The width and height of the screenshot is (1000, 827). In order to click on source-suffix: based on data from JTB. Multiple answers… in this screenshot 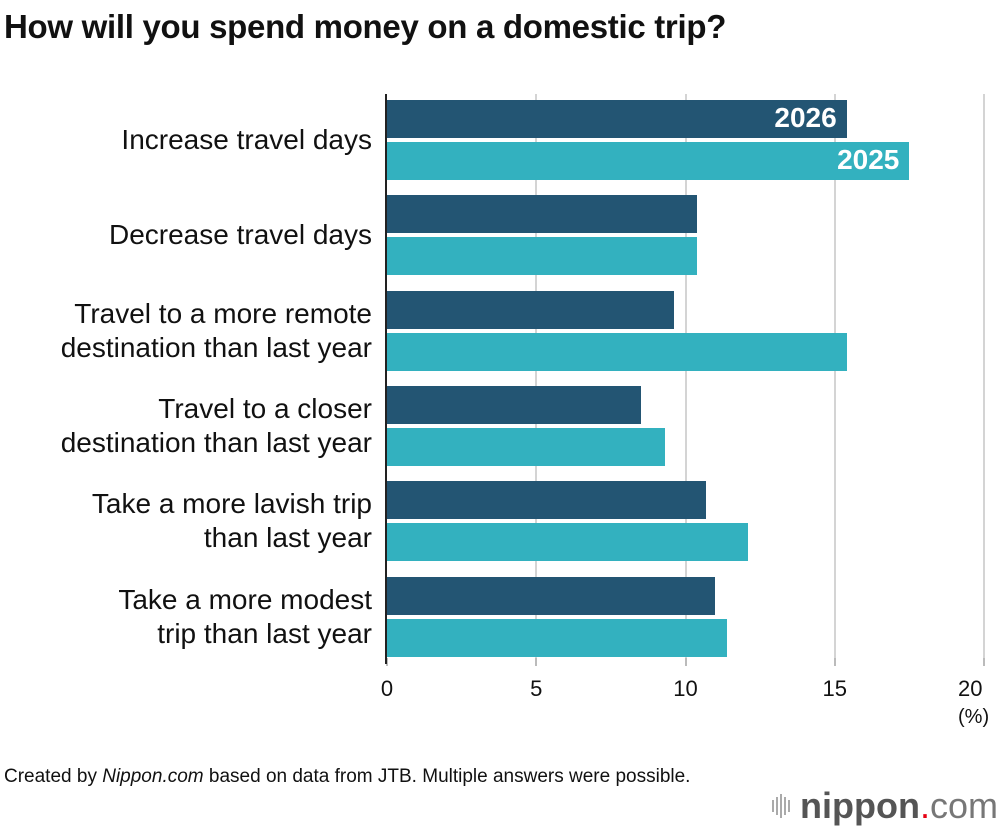, I will do `click(447, 776)`.